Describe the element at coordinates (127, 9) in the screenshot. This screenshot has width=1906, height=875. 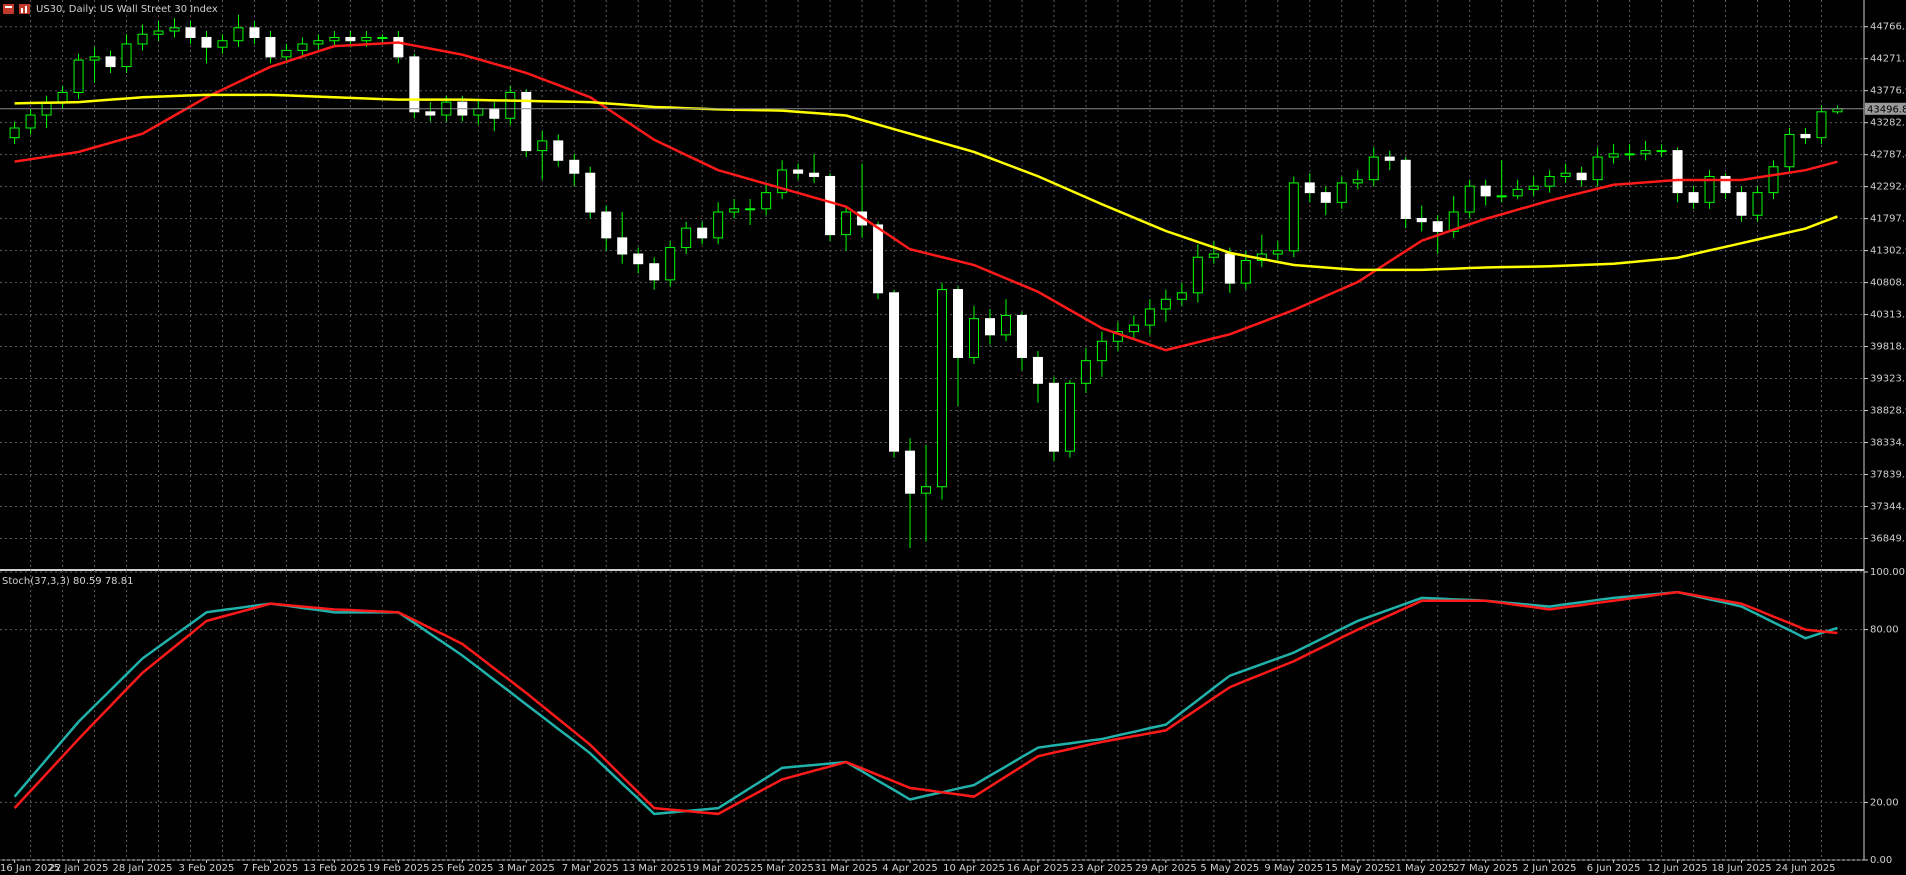
I see `panel-title: US30, Daily: US Wall Street 30 Index` at that location.